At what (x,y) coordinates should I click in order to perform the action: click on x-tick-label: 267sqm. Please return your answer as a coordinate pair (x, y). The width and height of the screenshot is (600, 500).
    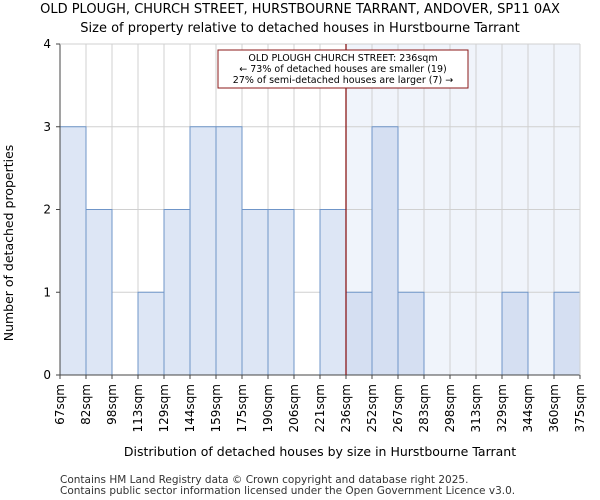
    Looking at the image, I should click on (398, 408).